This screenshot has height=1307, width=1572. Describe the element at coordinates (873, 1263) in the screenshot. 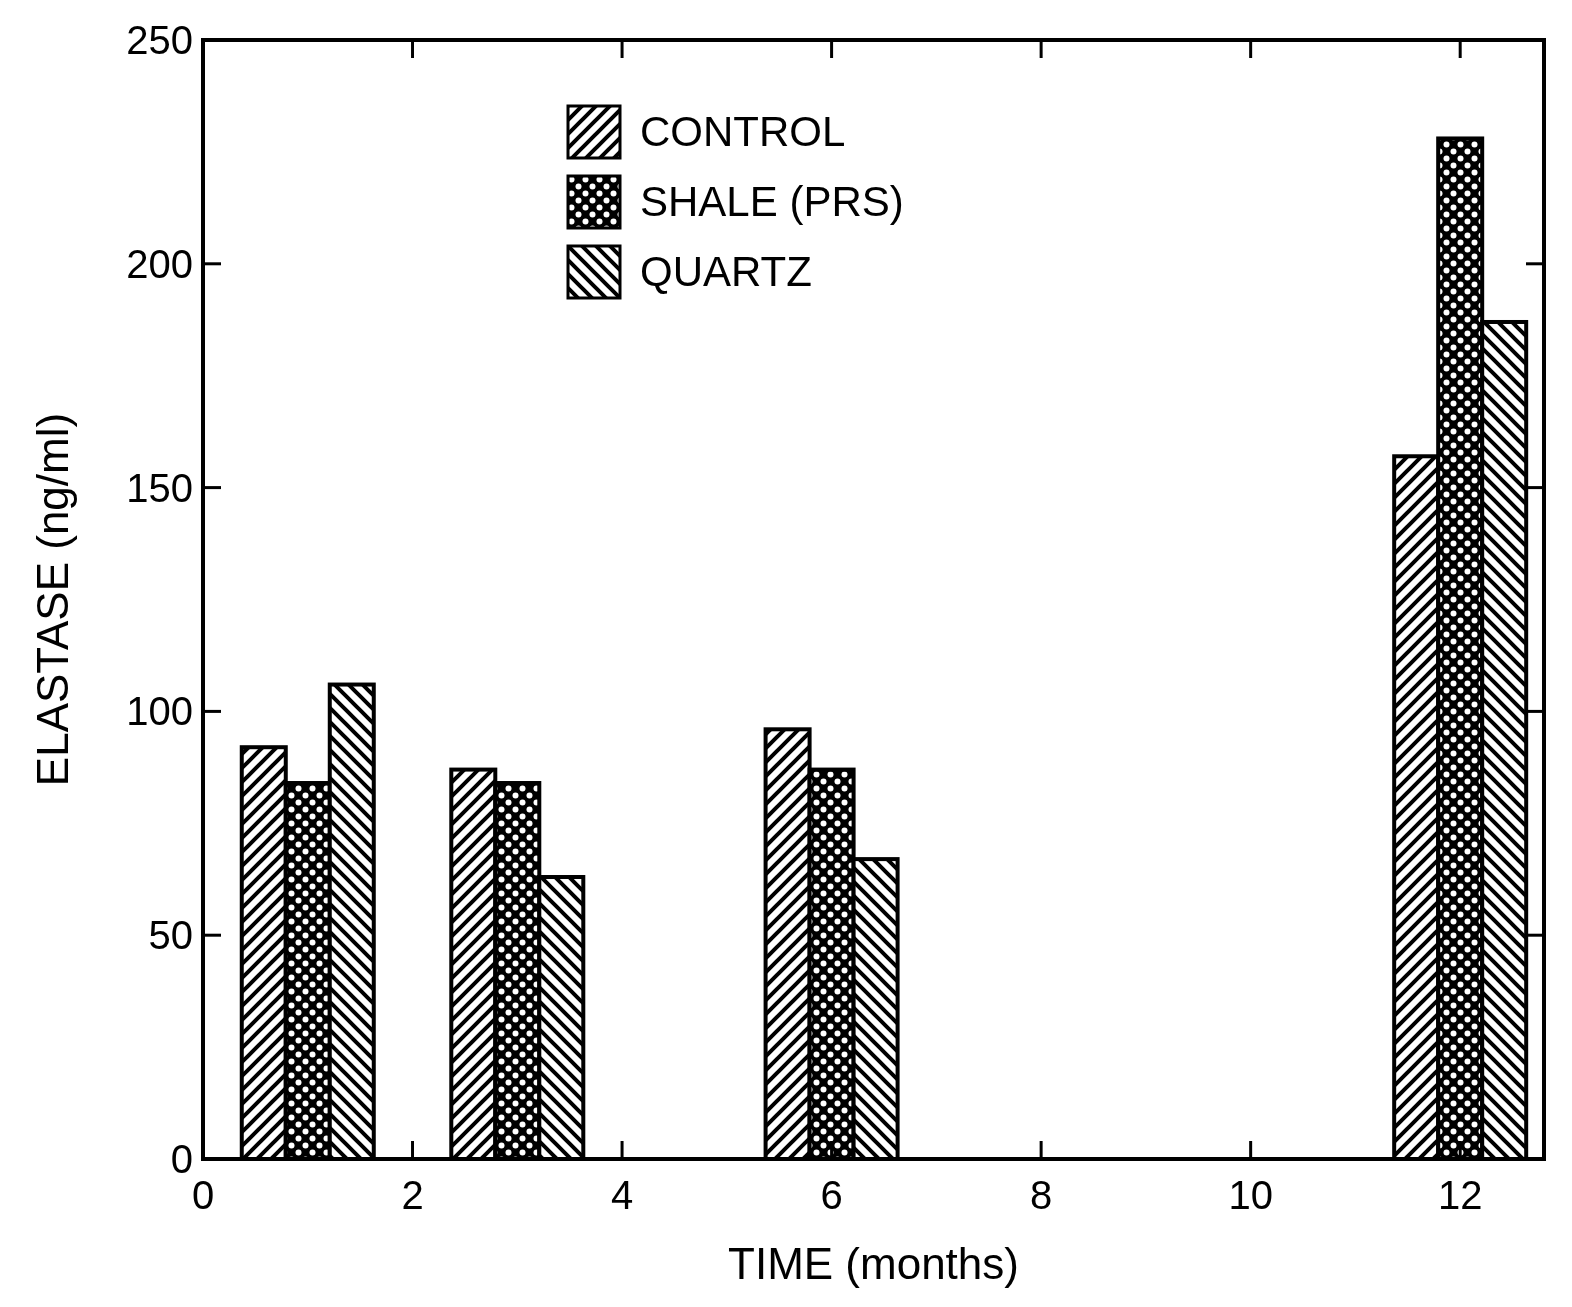

I see `x-axis-title: TIME (months)` at that location.